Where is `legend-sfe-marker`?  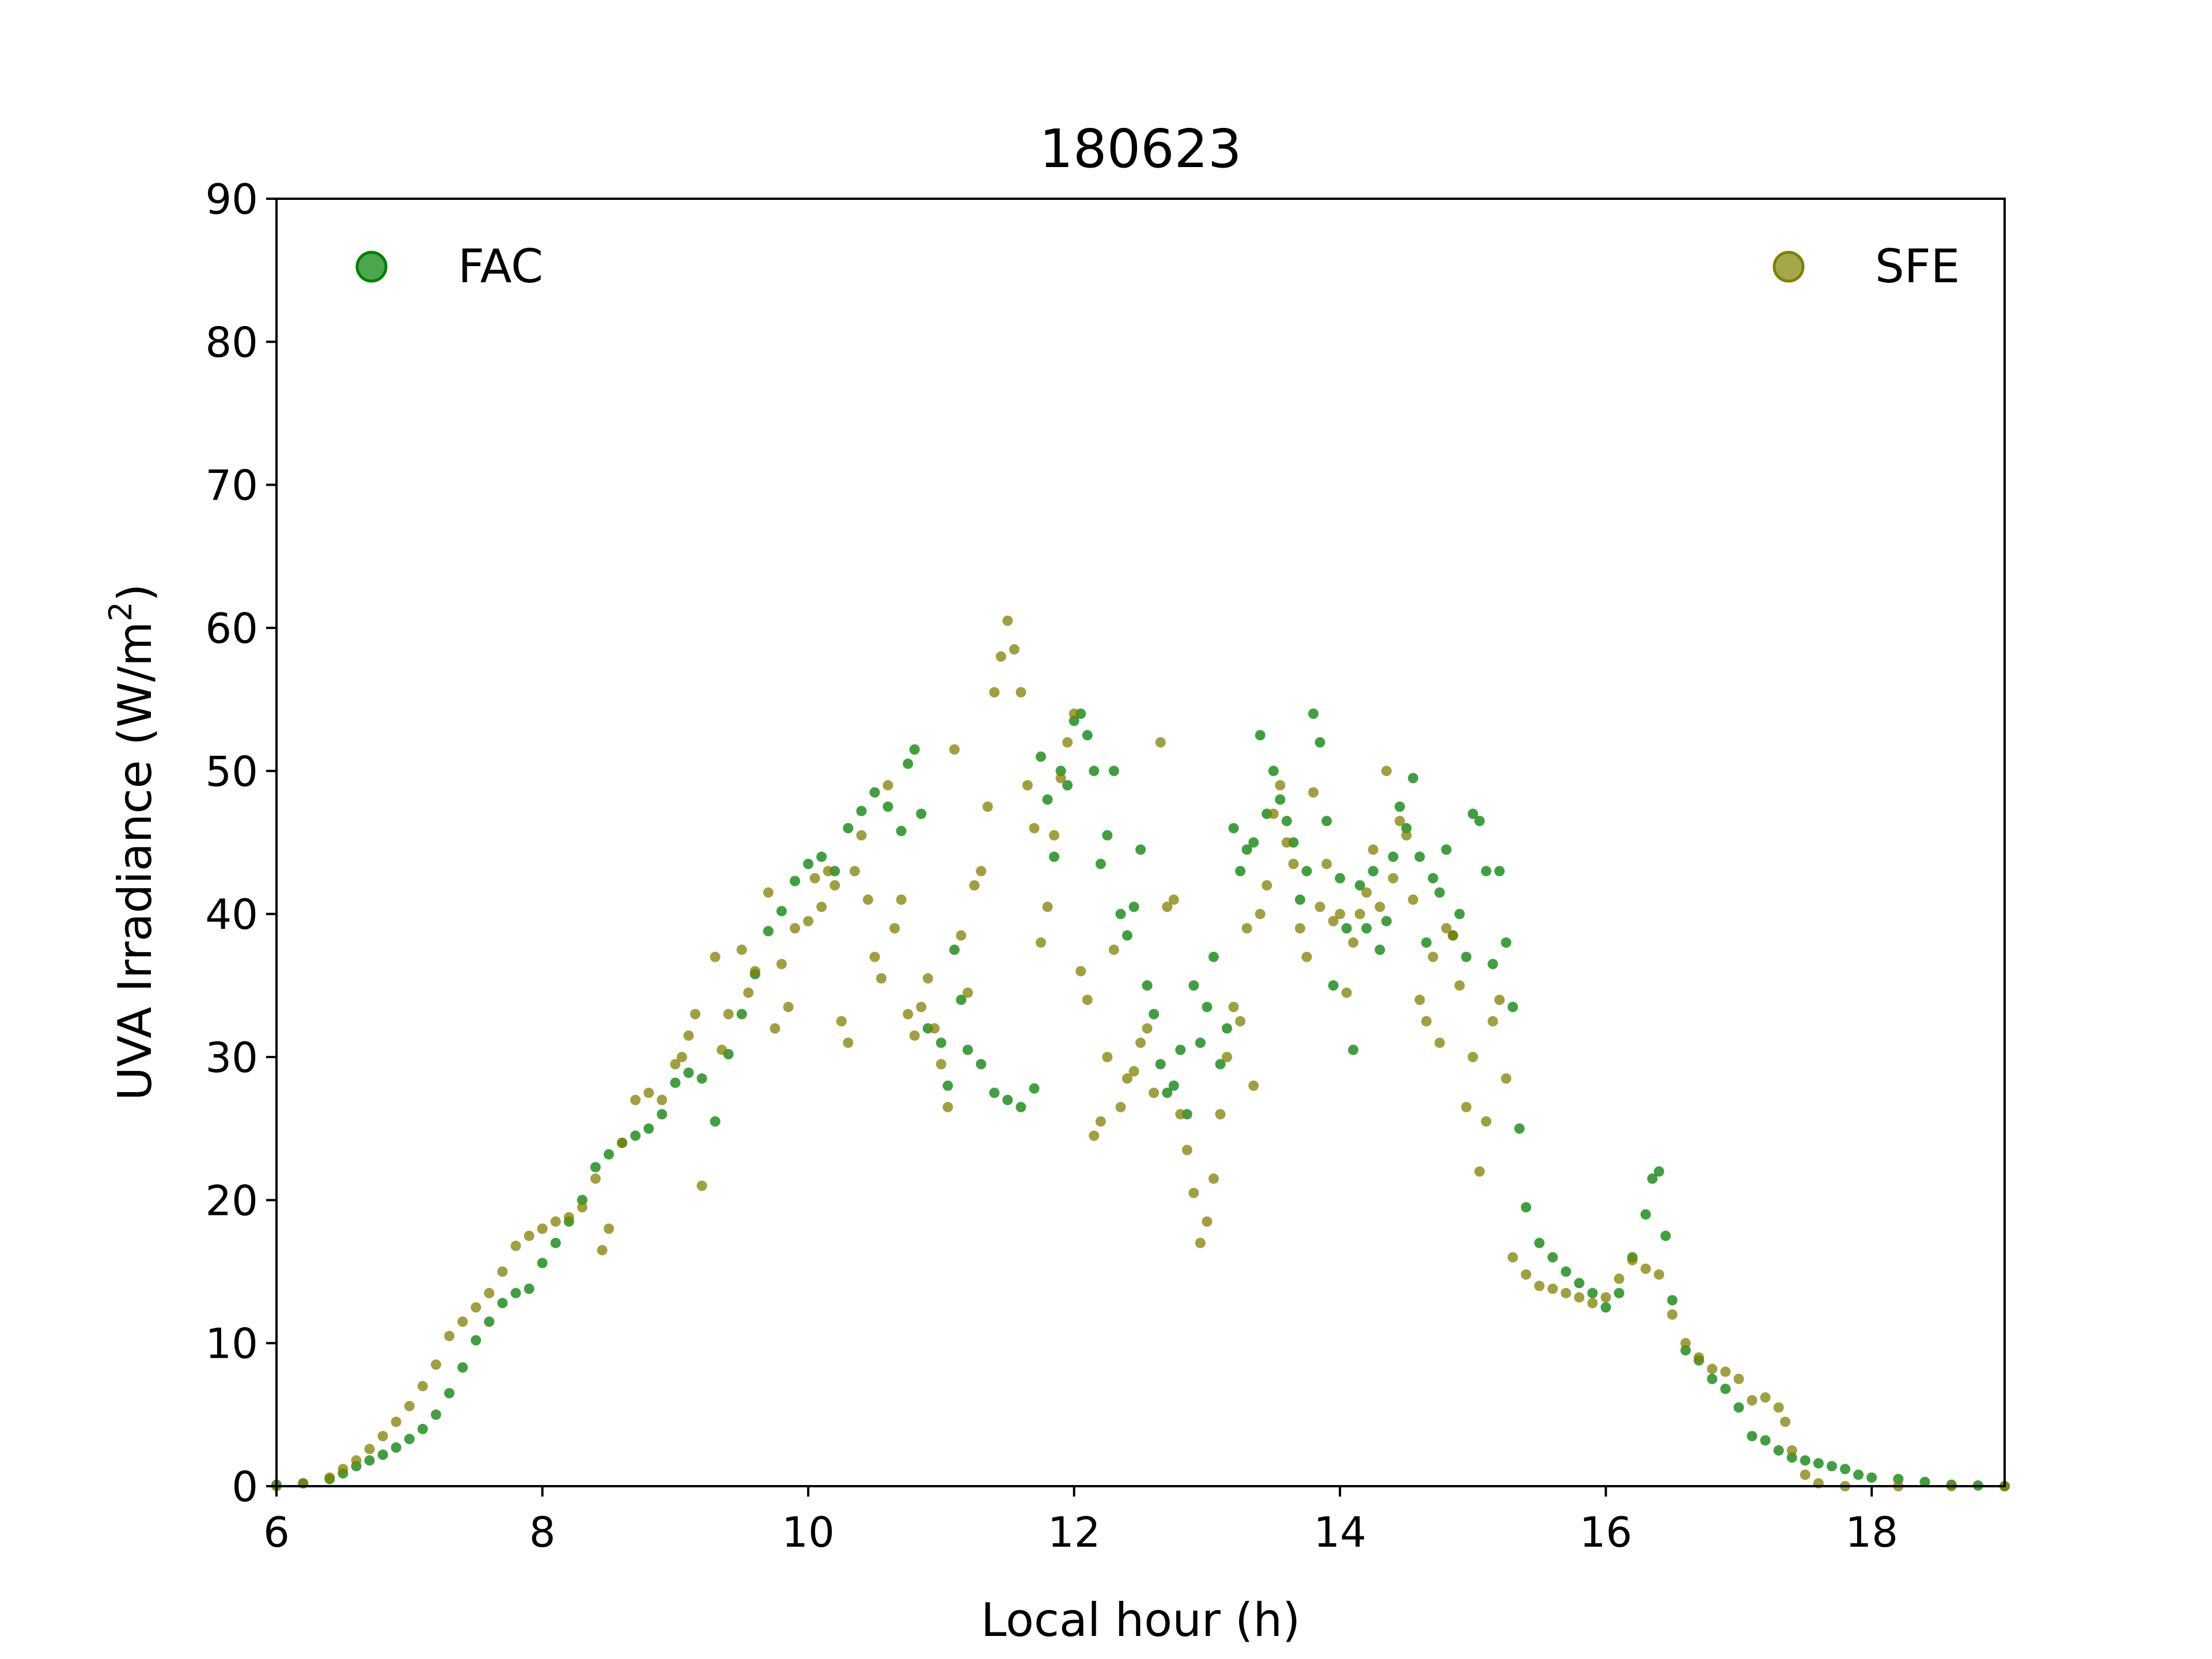 legend-sfe-marker is located at coordinates (1788, 267).